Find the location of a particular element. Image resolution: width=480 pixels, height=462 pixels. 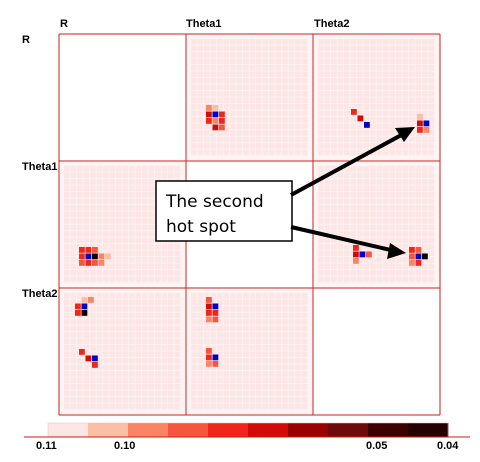

annotation-line-2: hot spot is located at coordinates (201, 227).